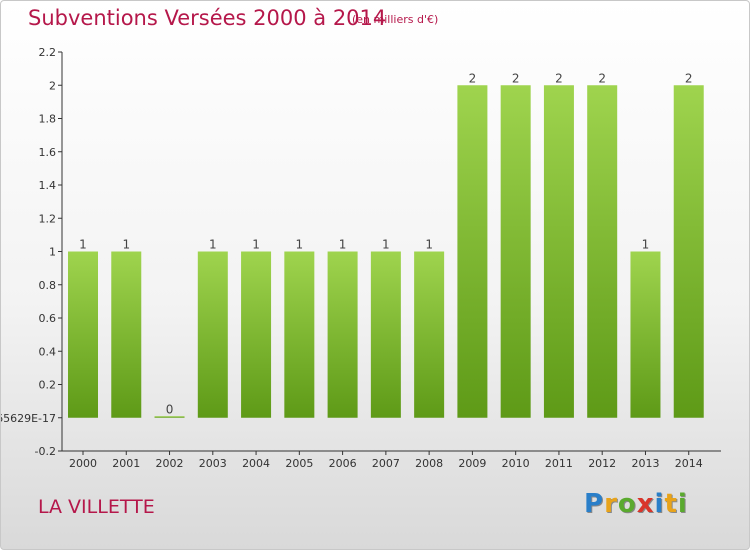 This screenshot has width=750, height=550. I want to click on x-tick-label: 2014, so click(689, 463).